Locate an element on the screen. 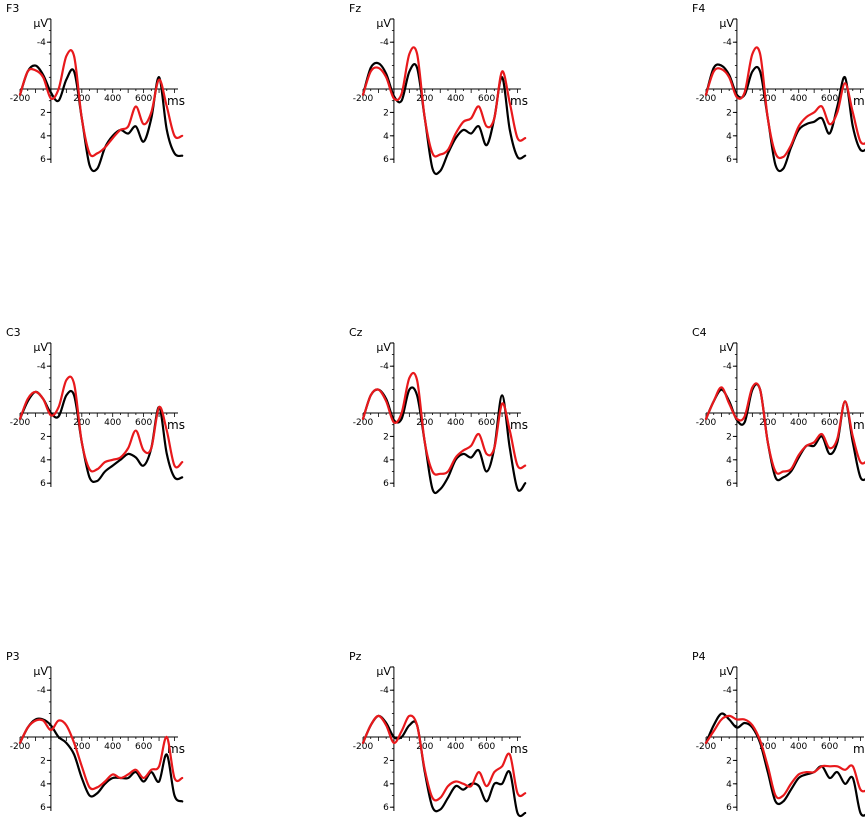 This screenshot has width=865, height=819. electrode-label: Cz is located at coordinates (356, 332).